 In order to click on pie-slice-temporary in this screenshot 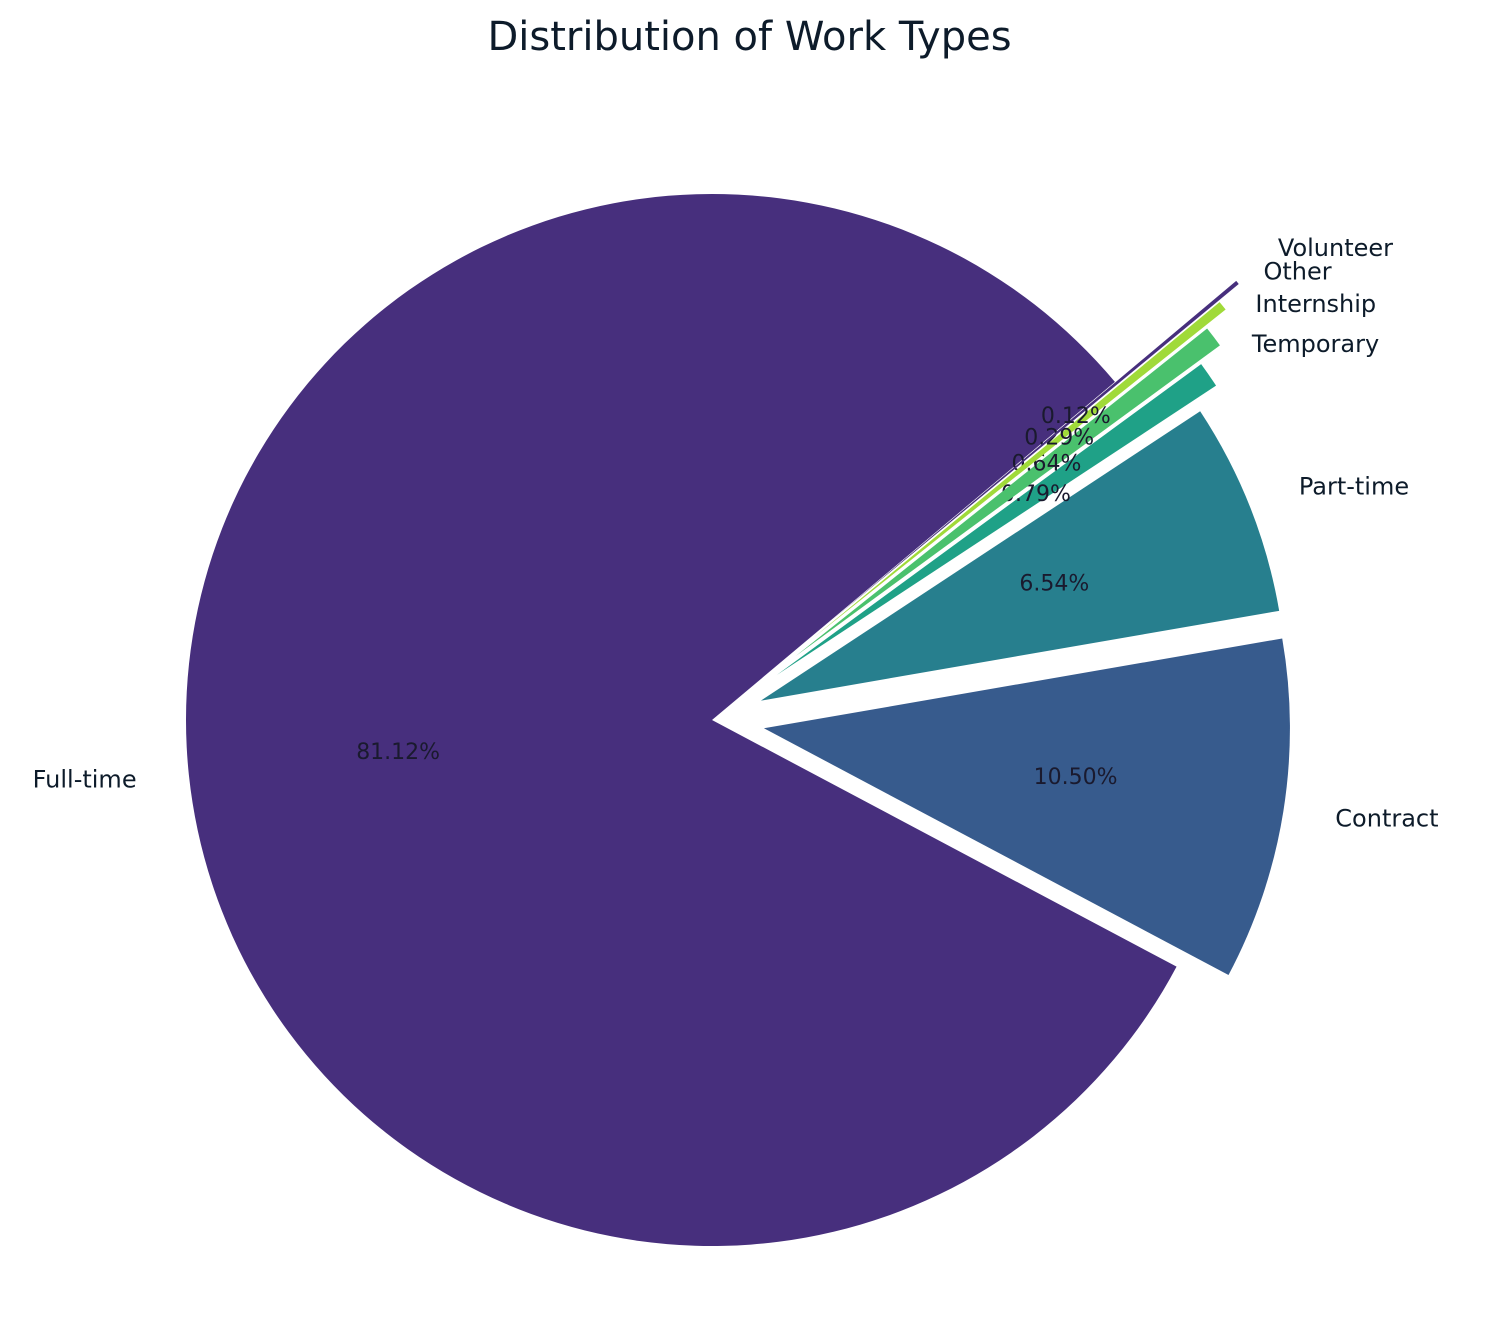, I will do `click(996, 519)`.